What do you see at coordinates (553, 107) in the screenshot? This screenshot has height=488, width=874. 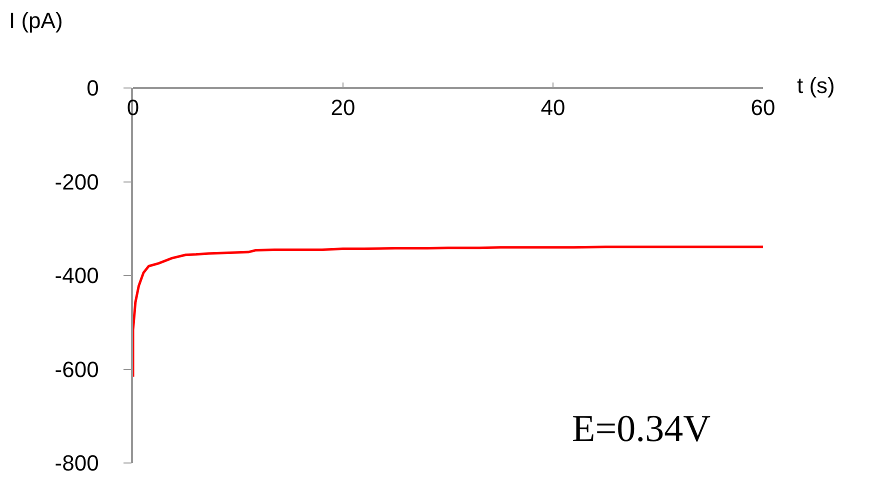 I see `x-tick-label: 40` at bounding box center [553, 107].